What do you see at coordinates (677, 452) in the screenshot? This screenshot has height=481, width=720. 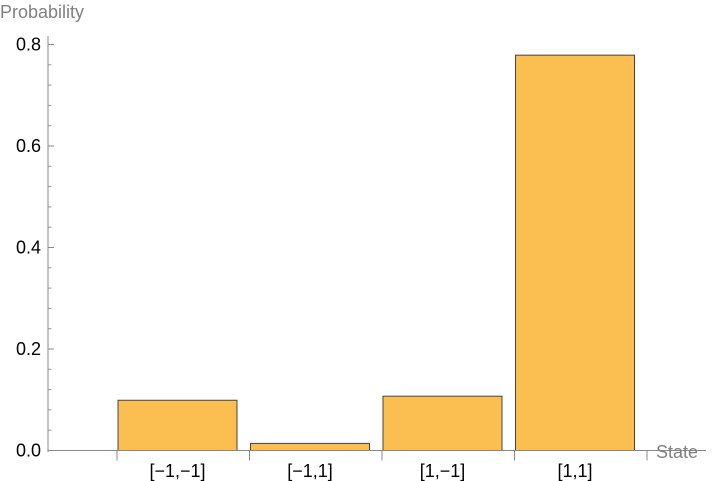 I see `x-axis-title: State` at bounding box center [677, 452].